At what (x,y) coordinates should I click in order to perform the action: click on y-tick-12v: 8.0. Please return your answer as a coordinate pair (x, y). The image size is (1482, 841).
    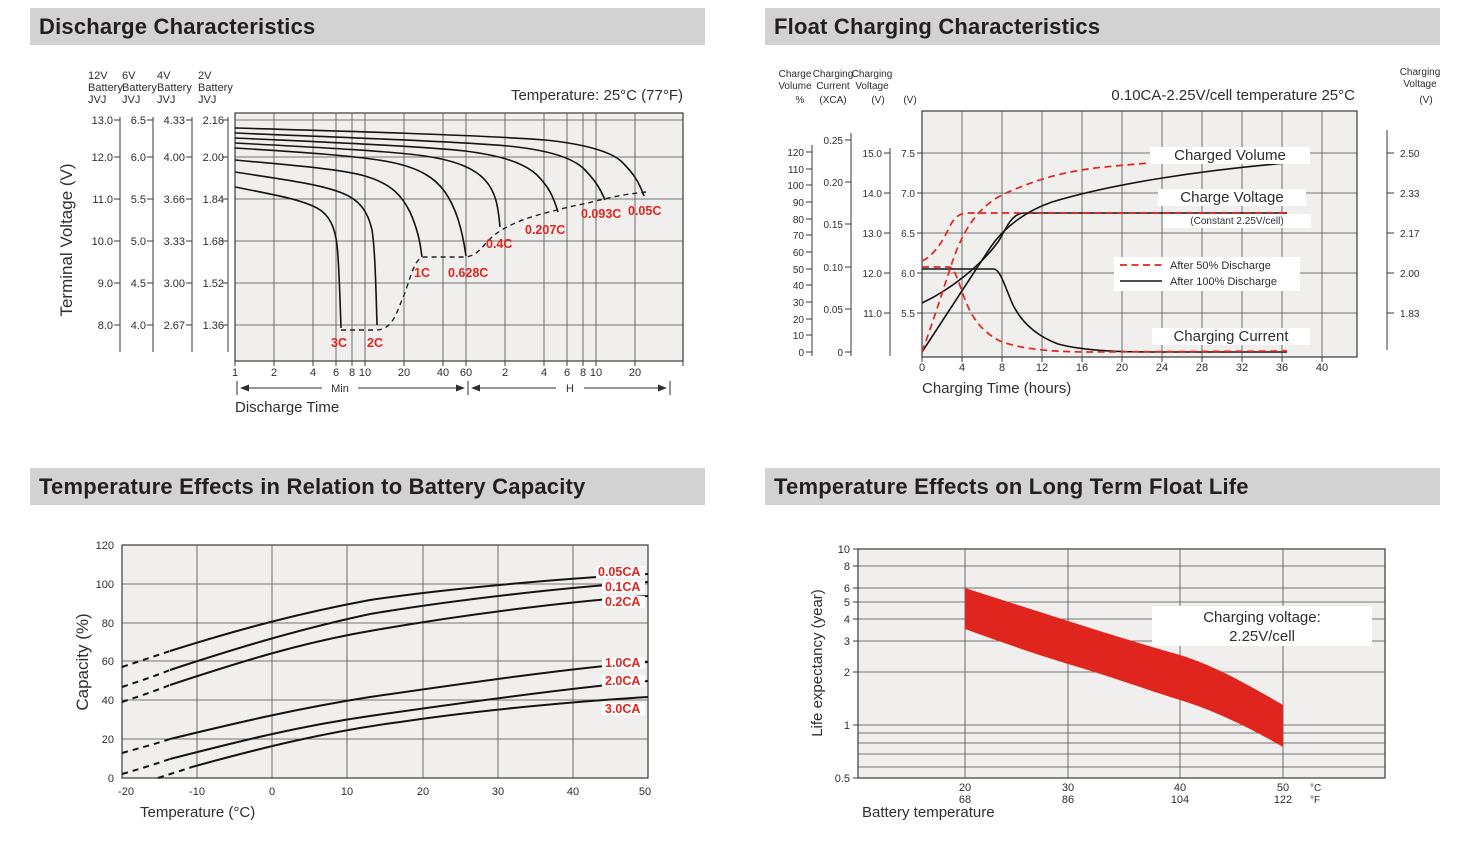
    Looking at the image, I should click on (105, 326).